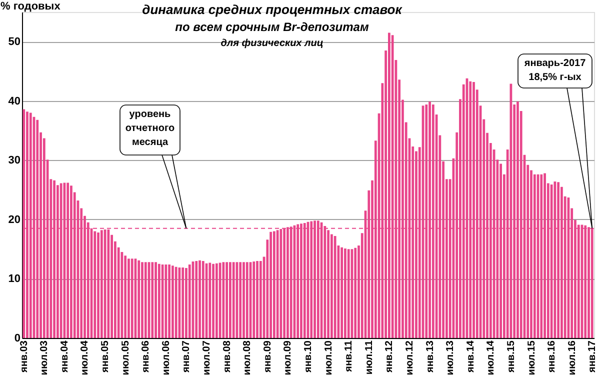 The width and height of the screenshot is (600, 386). I want to click on x-tick-label: янв.05, so click(106, 356).